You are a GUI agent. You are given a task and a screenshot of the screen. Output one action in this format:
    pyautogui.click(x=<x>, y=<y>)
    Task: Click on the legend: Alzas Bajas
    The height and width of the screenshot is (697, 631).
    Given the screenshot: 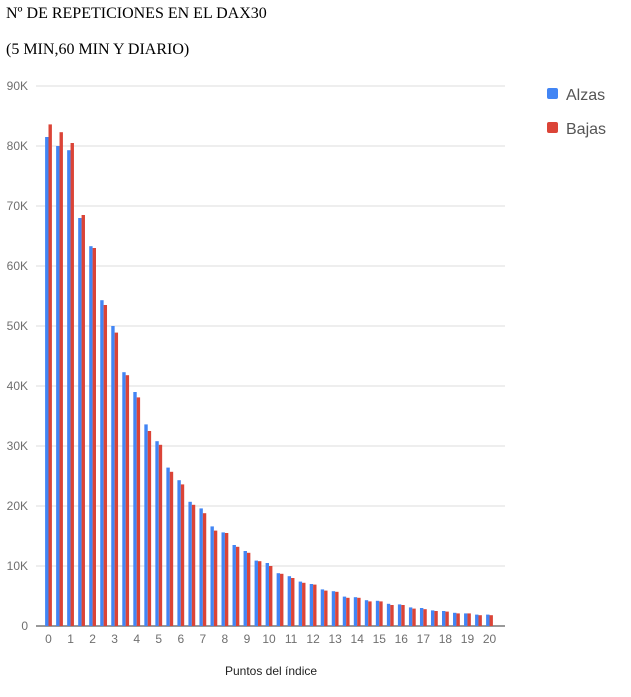 What is the action you would take?
    pyautogui.click(x=576, y=112)
    